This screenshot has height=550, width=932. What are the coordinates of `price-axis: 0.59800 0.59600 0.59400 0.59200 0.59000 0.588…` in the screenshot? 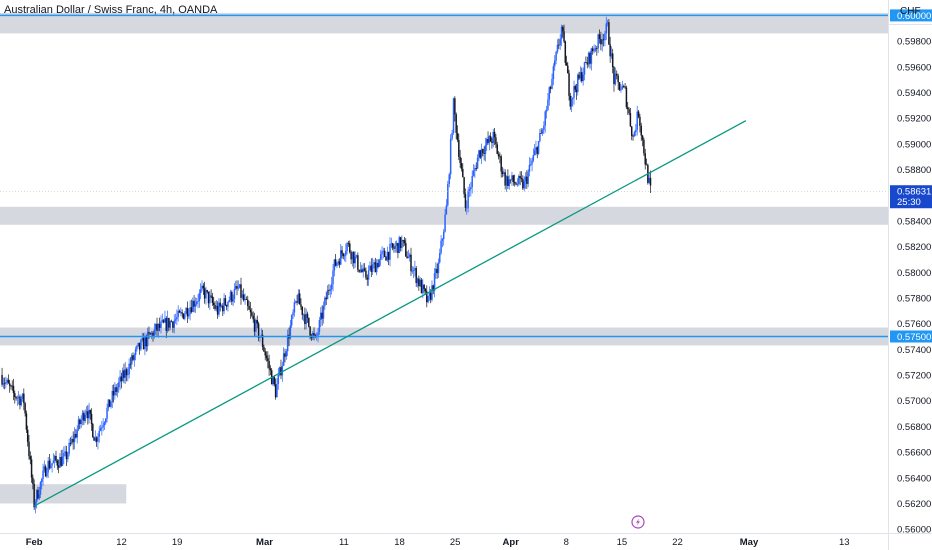 It's located at (914, 286).